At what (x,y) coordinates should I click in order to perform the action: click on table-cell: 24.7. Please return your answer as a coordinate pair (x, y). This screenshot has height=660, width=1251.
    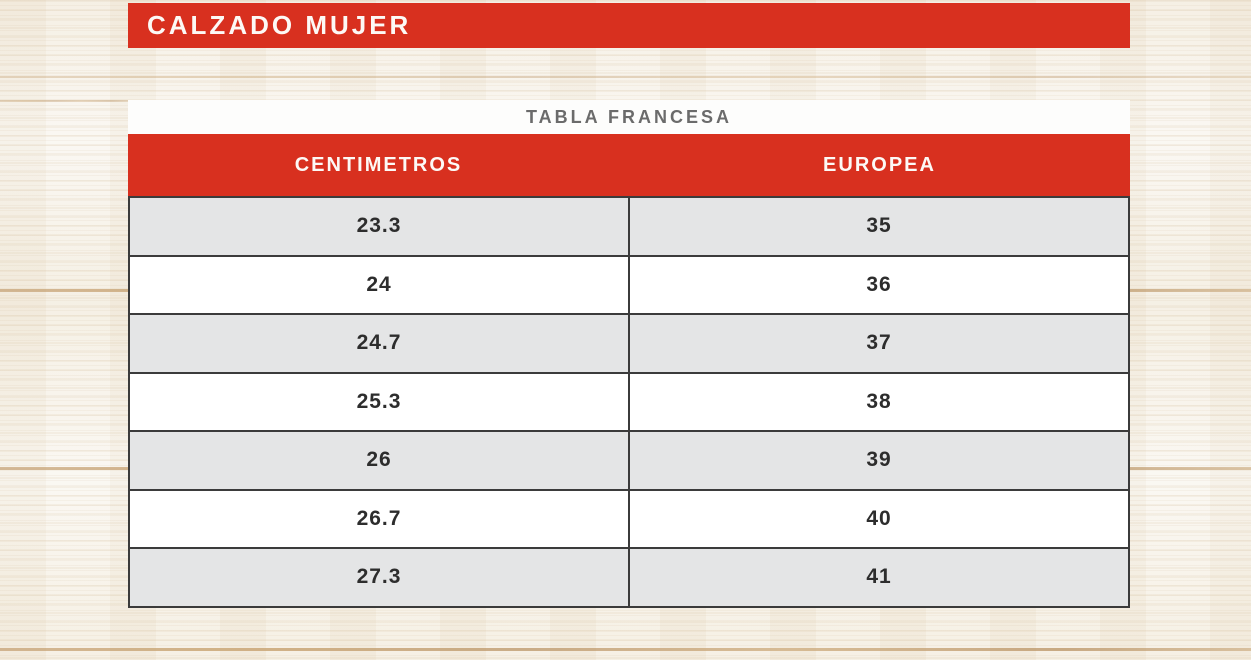
    Looking at the image, I should click on (380, 343).